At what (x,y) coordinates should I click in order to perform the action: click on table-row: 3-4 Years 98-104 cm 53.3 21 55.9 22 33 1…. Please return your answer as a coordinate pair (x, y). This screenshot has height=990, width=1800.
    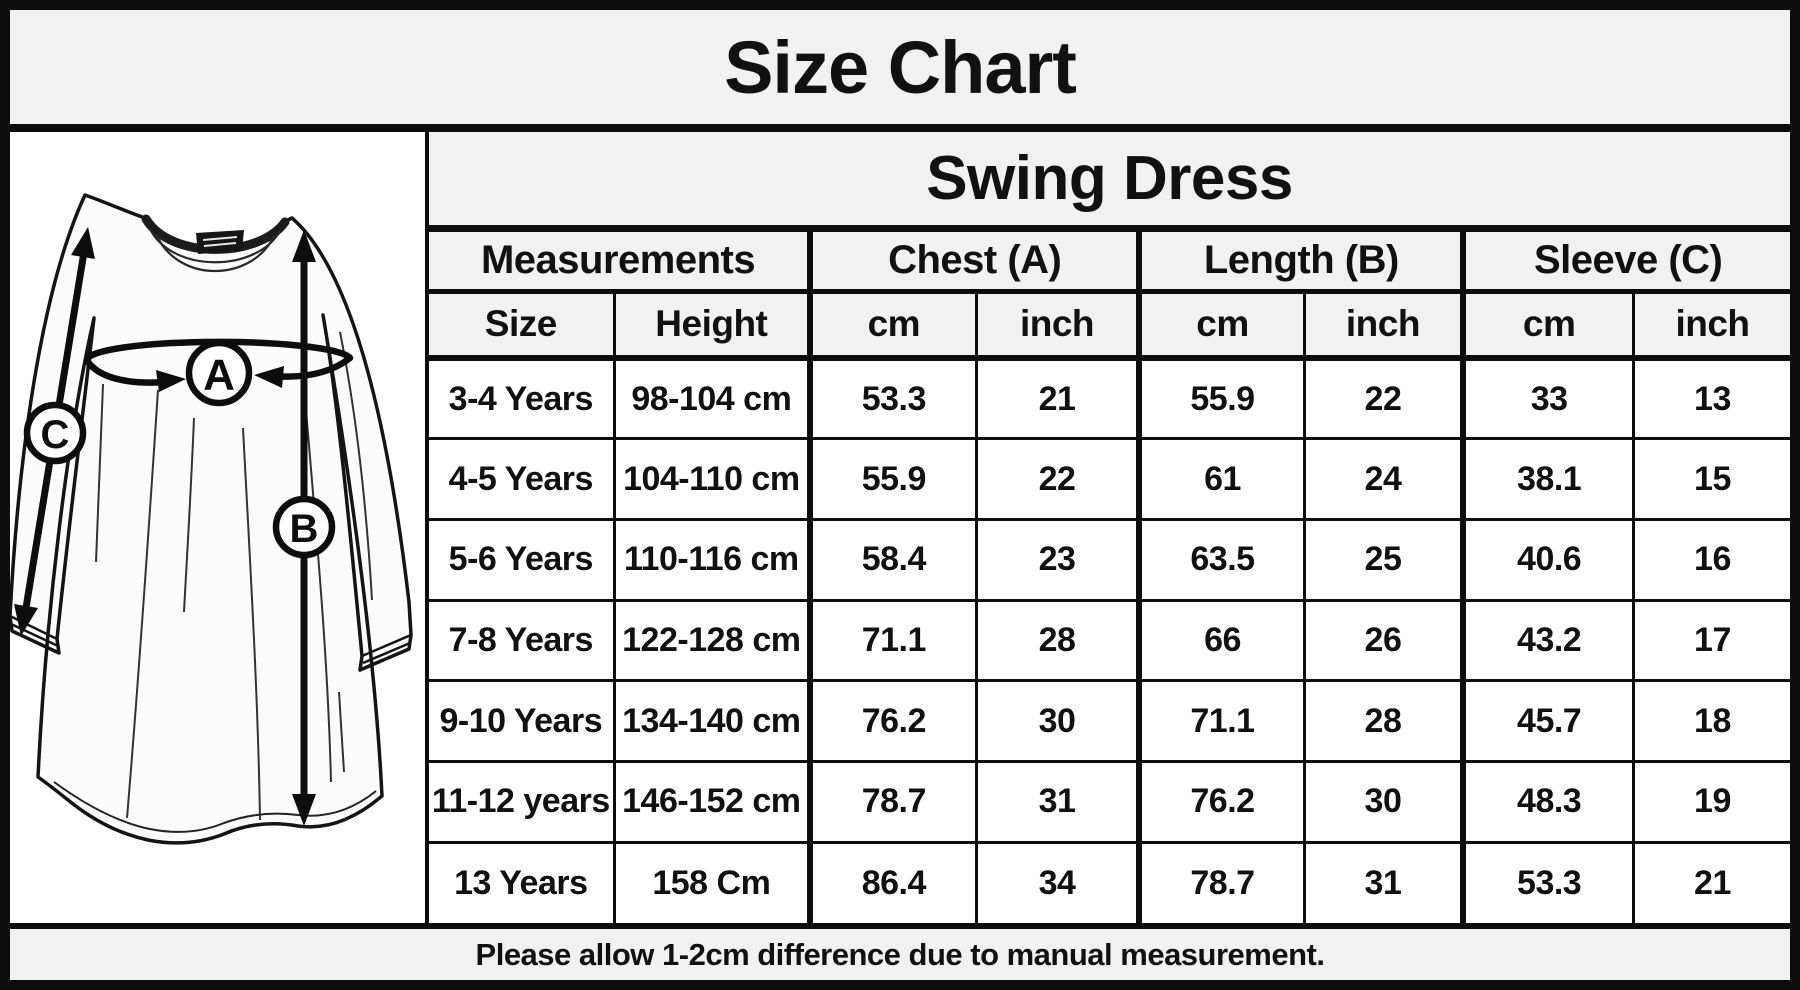
    Looking at the image, I should click on (1109, 398).